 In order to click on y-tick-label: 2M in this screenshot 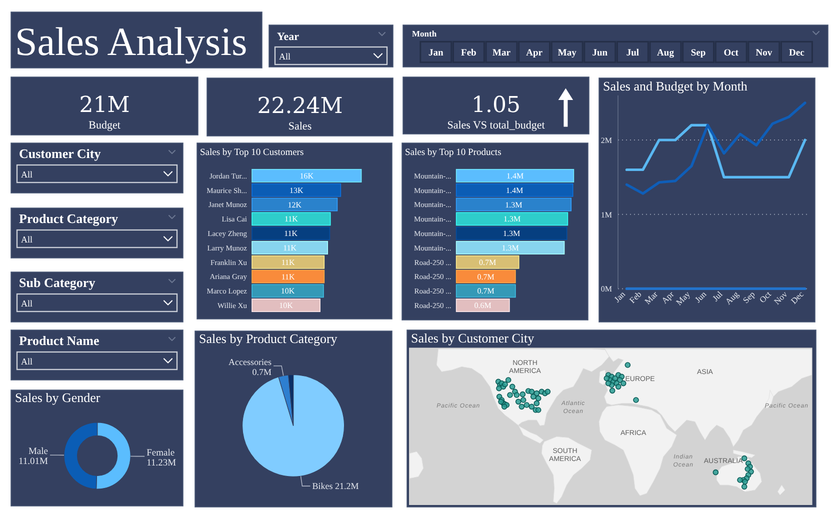, I will do `click(606, 141)`.